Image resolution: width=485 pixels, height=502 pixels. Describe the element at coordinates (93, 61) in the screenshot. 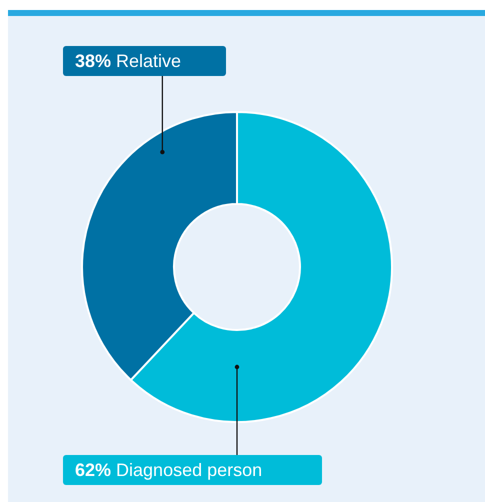

I see `data-label: 38%` at that location.